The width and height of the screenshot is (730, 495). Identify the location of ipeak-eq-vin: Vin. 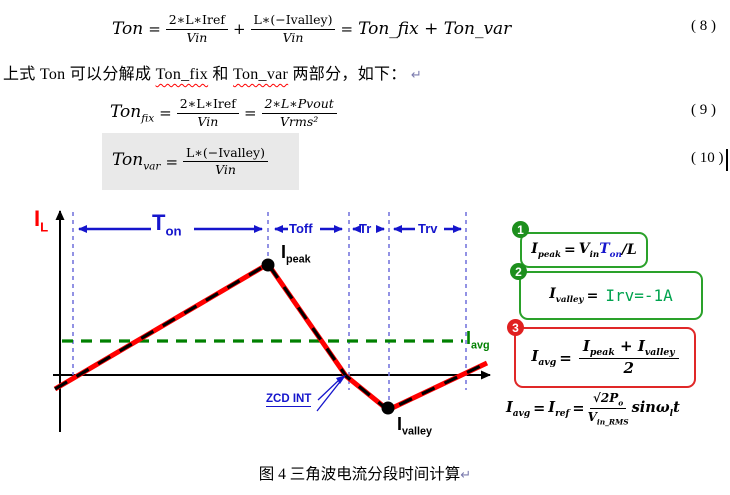
(589, 250).